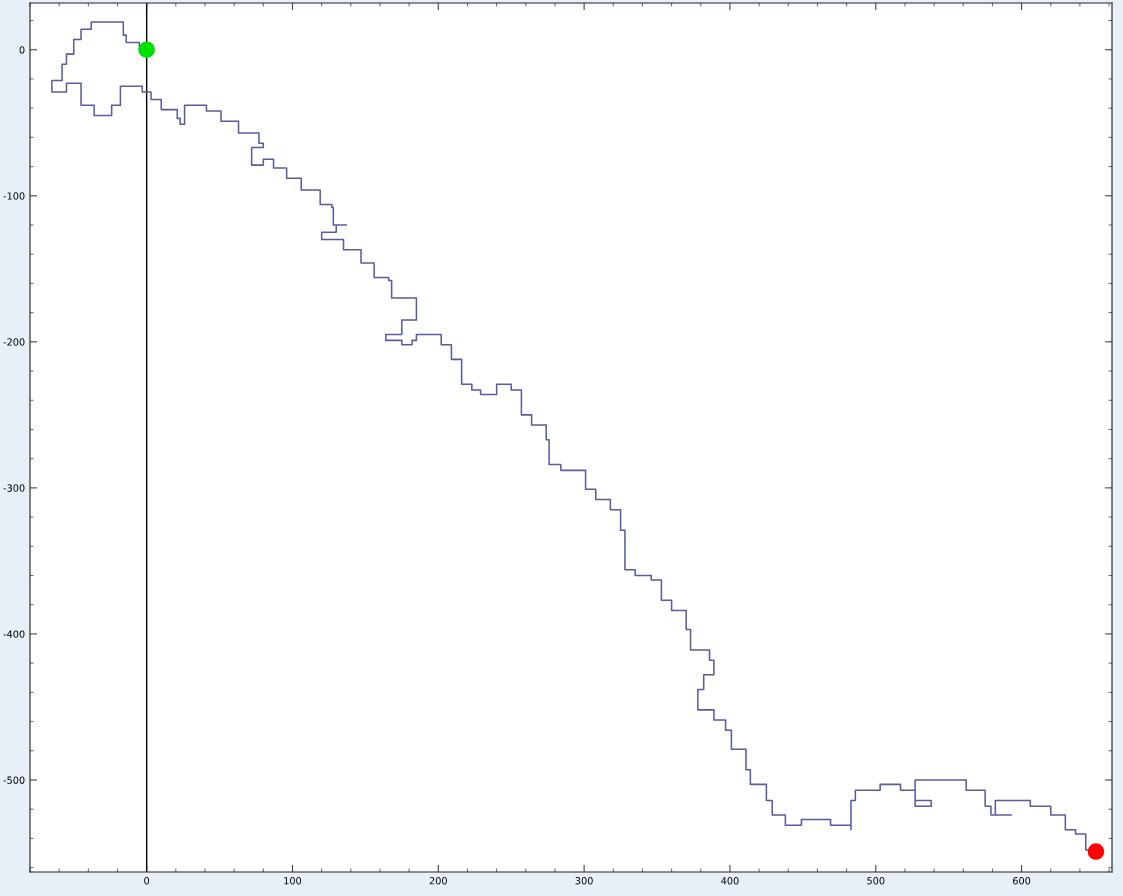 This screenshot has height=896, width=1123. I want to click on x-tick-label: 200, so click(438, 881).